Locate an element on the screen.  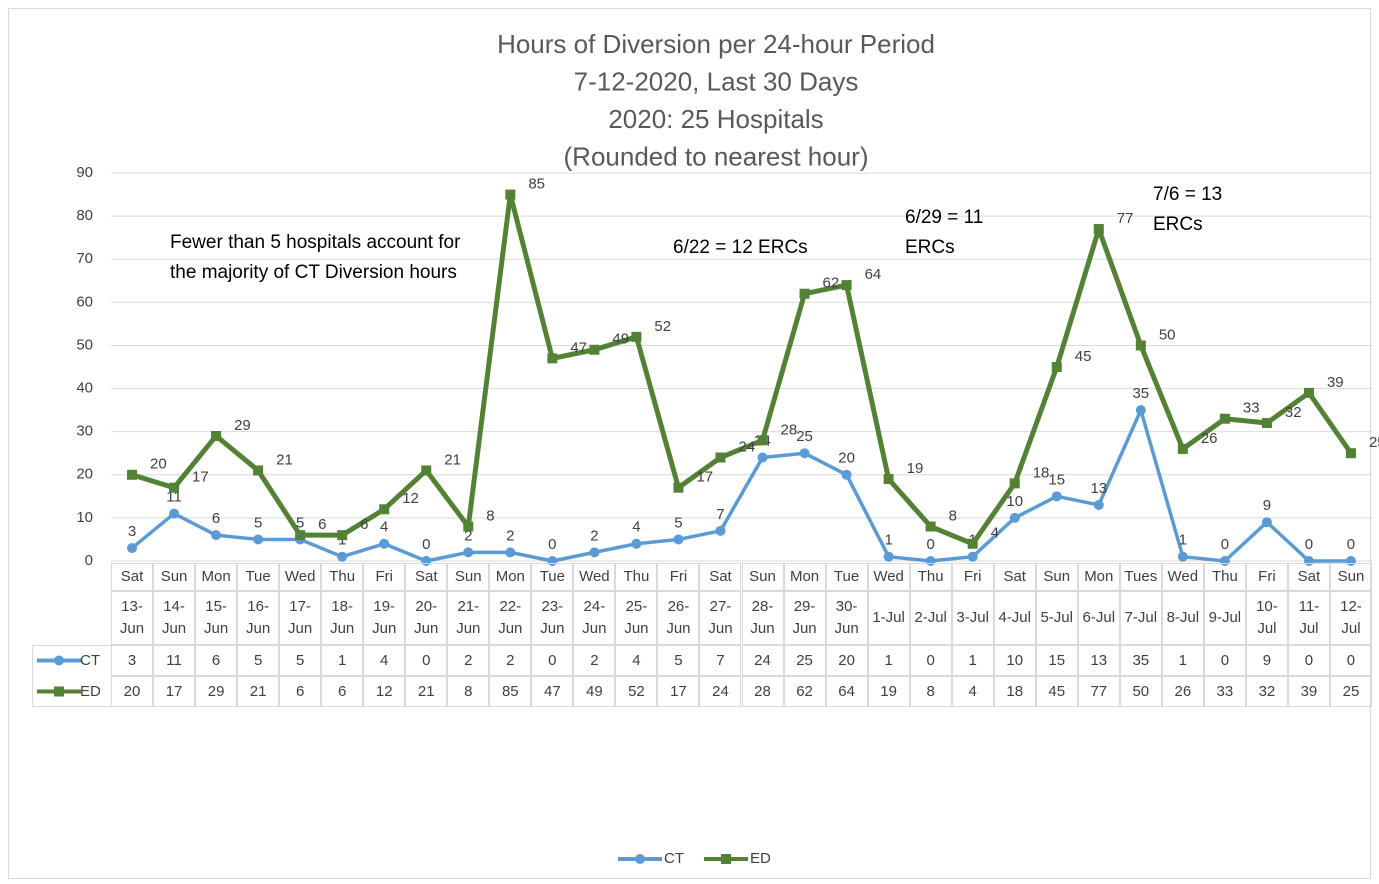
x-tick-label: 28-Jun is located at coordinates (762, 618).